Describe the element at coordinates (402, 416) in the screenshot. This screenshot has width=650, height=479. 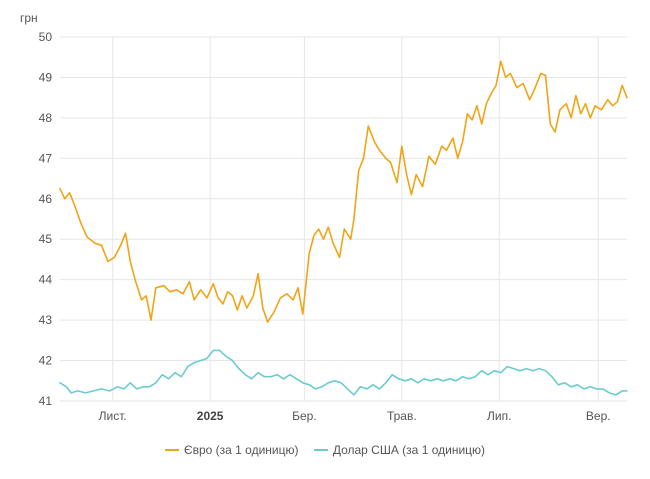
I see `x-tick-label: Трав.` at that location.